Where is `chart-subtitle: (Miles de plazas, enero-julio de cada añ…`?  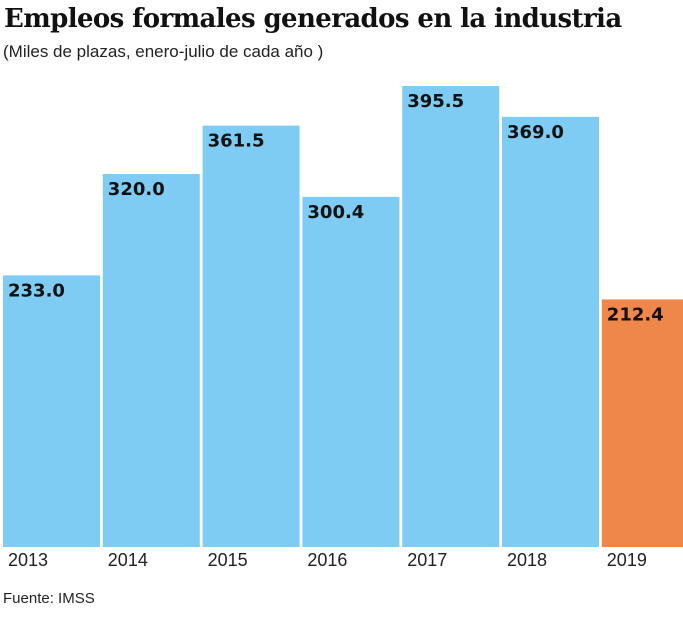 chart-subtitle: (Miles de plazas, enero-julio de cada añ… is located at coordinates (163, 51).